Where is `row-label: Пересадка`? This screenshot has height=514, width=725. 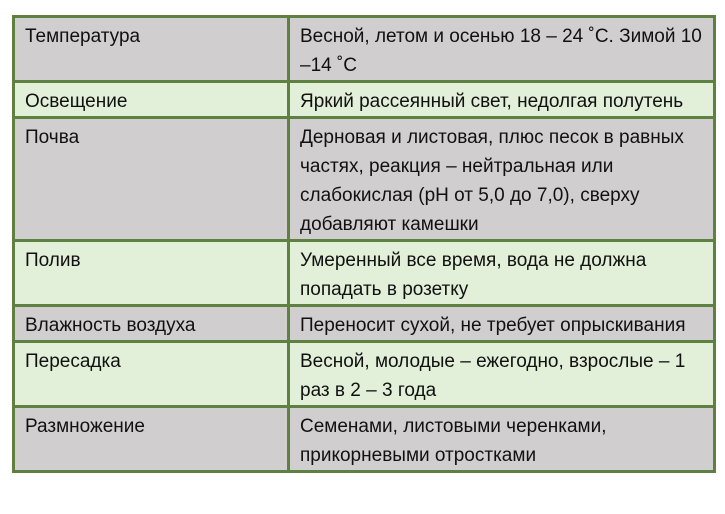 row-label: Пересадка is located at coordinates (151, 374).